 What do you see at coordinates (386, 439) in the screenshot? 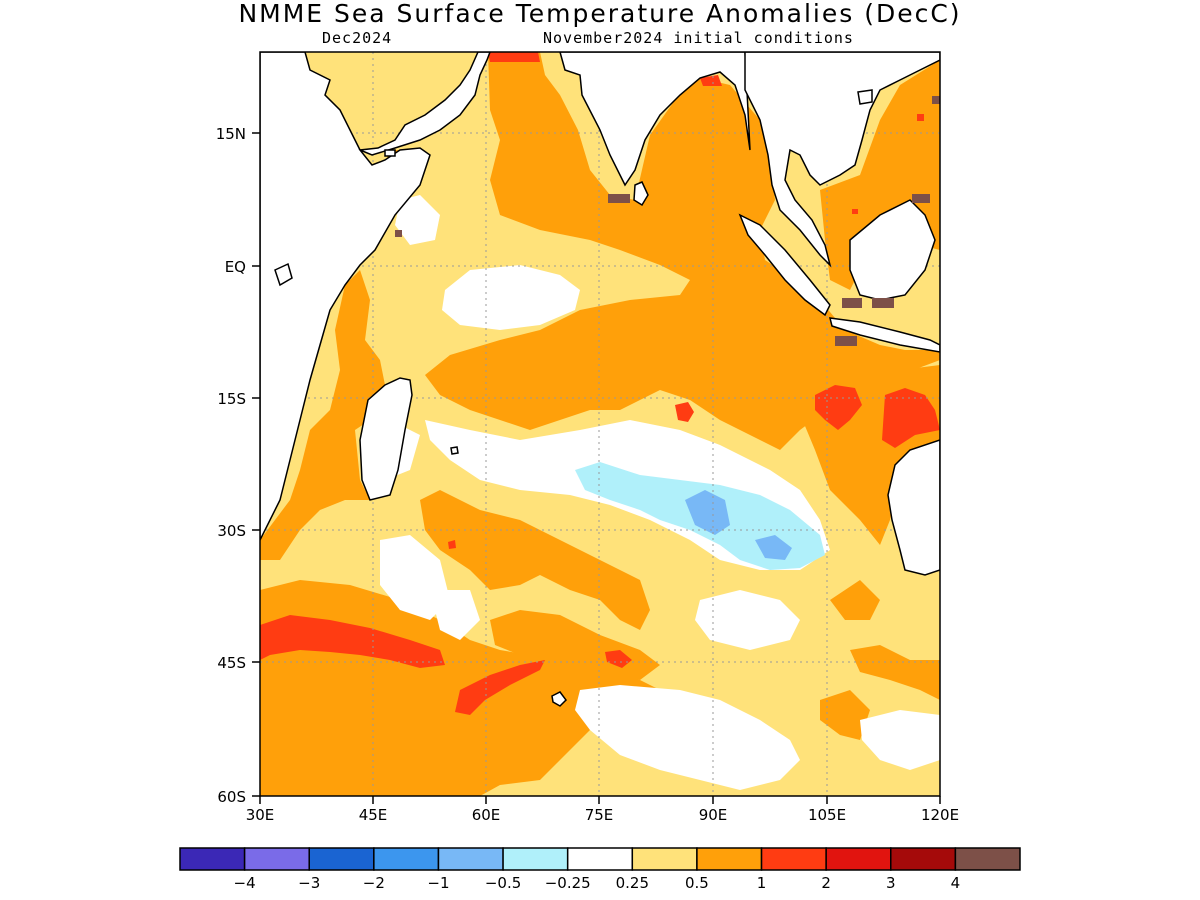
I see `madagascar` at bounding box center [386, 439].